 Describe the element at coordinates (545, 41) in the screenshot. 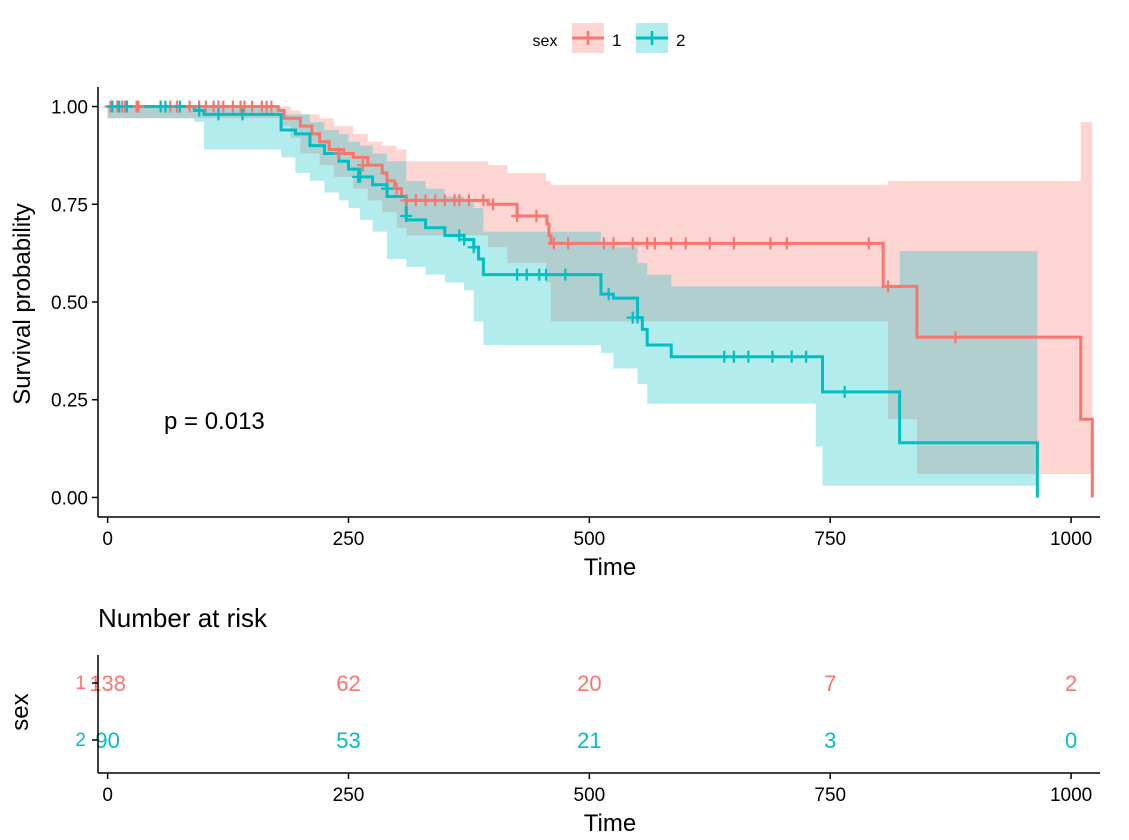

I see `legend-title: sex` at that location.